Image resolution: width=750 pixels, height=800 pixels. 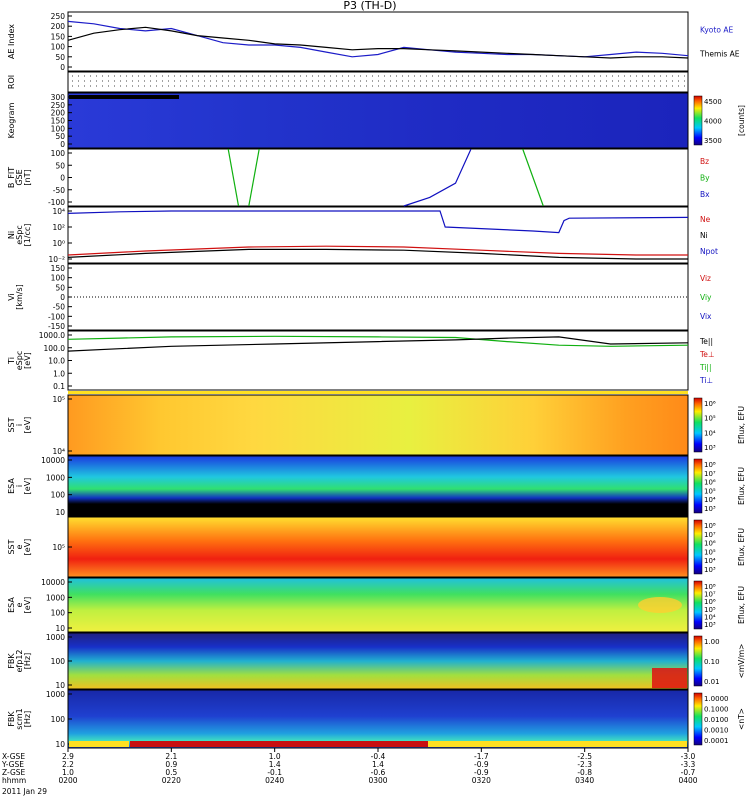 I want to click on time-tick-hhmm-2: 0240, so click(x=274, y=780).